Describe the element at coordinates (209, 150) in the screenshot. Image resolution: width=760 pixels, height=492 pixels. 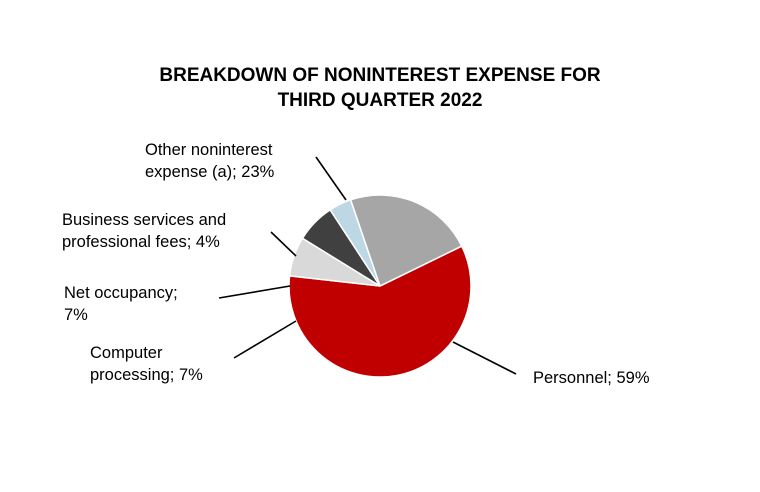
I see `slice-label-line: Other noninterest` at that location.